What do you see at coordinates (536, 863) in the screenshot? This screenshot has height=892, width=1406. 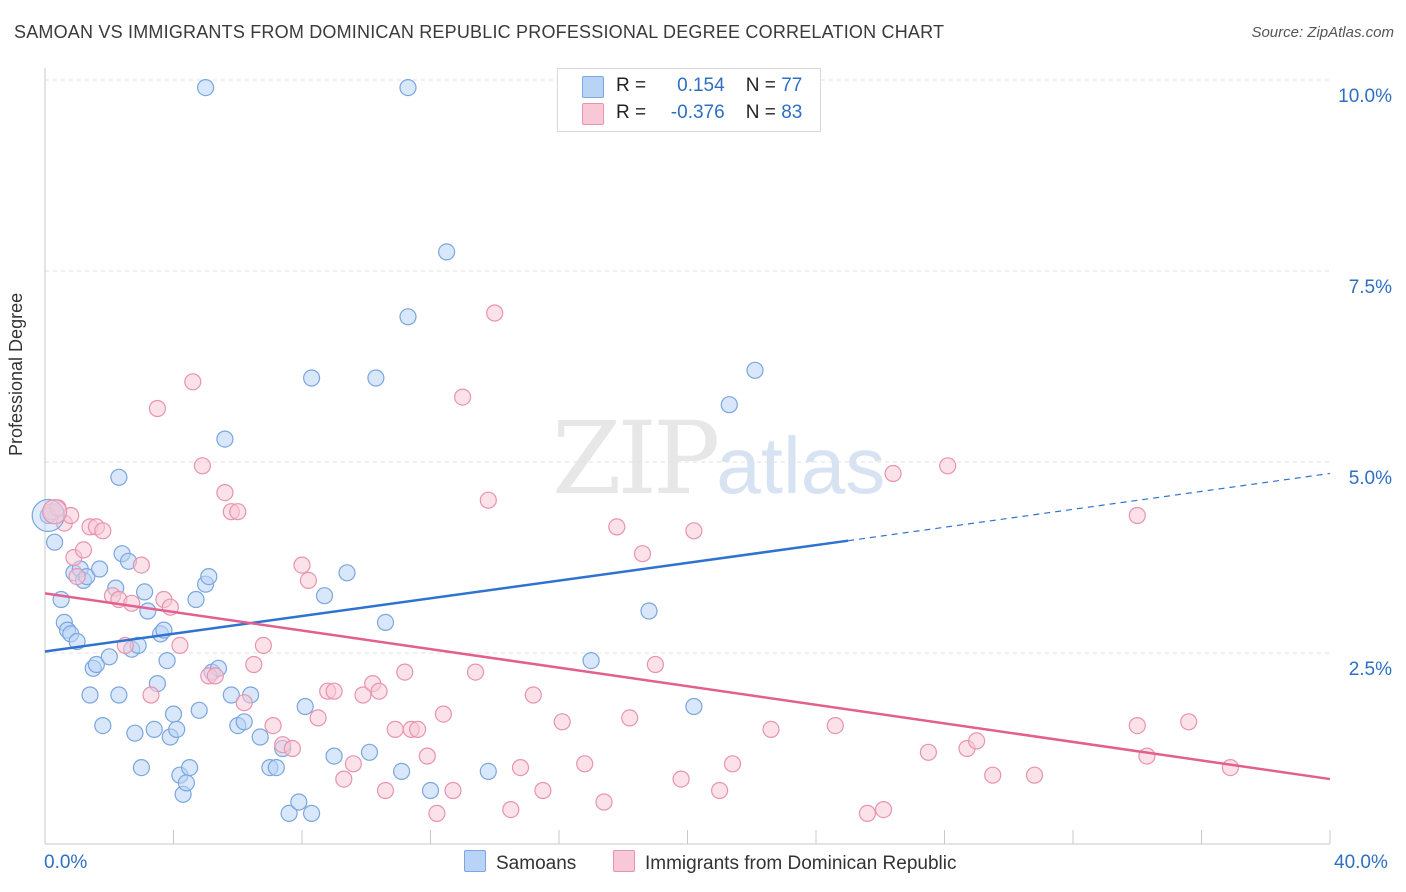 I see `bottom-legend-label-samoans: Samoans` at bounding box center [536, 863].